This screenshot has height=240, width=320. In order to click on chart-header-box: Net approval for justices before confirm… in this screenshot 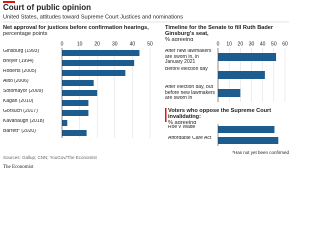, I will do `click(76, 31)`.